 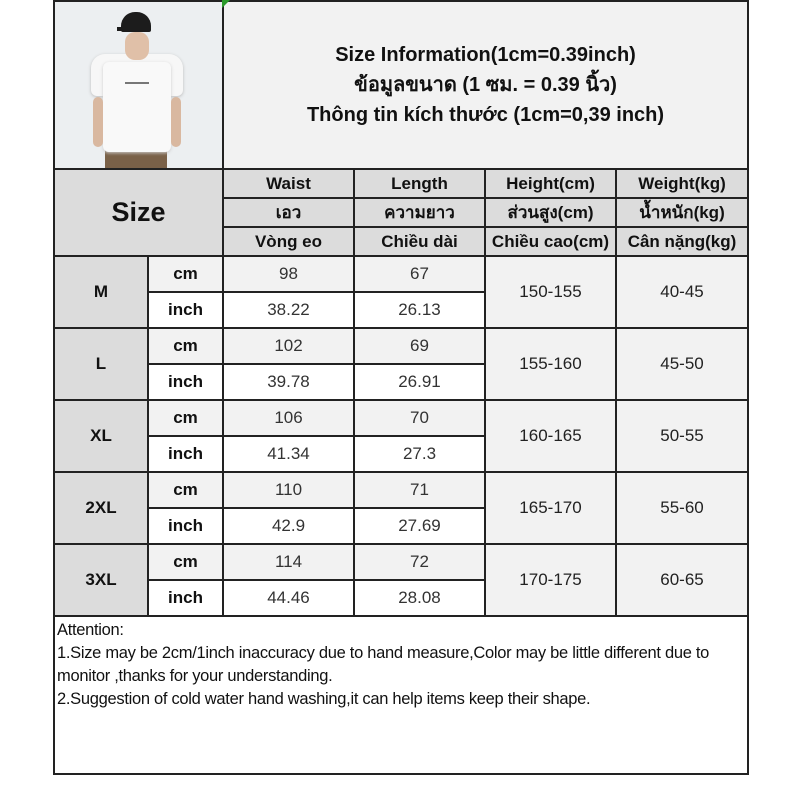 What do you see at coordinates (485, 115) in the screenshot?
I see `title-vietnamese: Thông tin kích thước (1cm=0,39 inch)` at bounding box center [485, 115].